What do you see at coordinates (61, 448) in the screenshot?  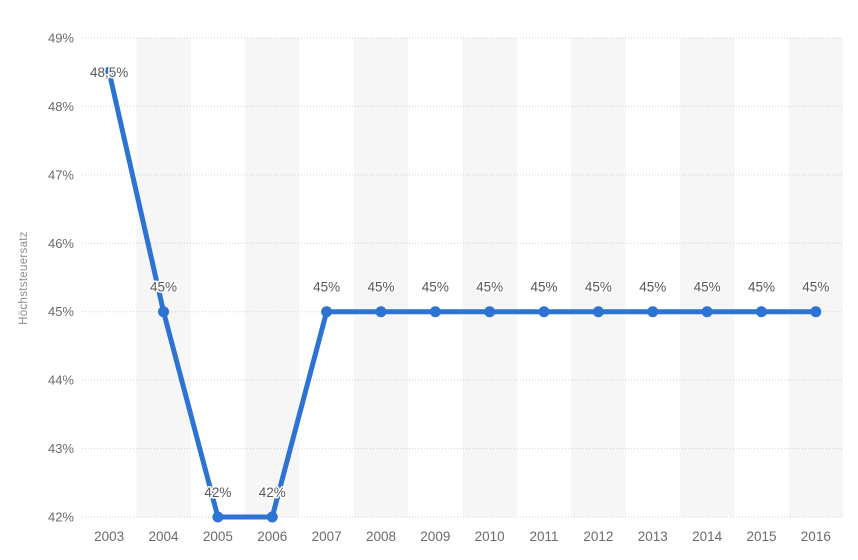 I see `y-tick-label: 43%` at bounding box center [61, 448].